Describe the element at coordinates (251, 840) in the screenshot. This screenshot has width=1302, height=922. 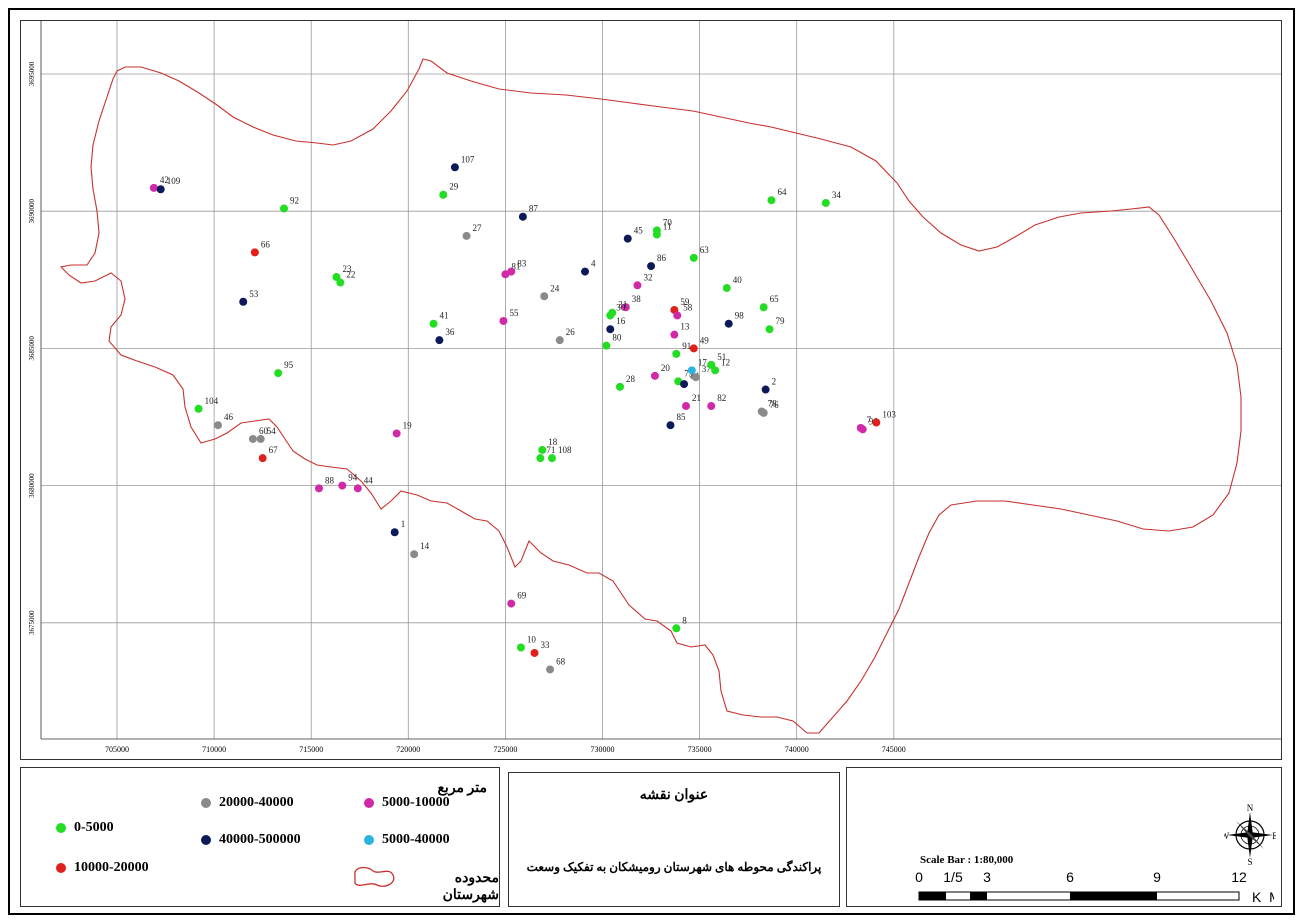
I see `legend-item-40000-500000: 40000-500000` at that location.